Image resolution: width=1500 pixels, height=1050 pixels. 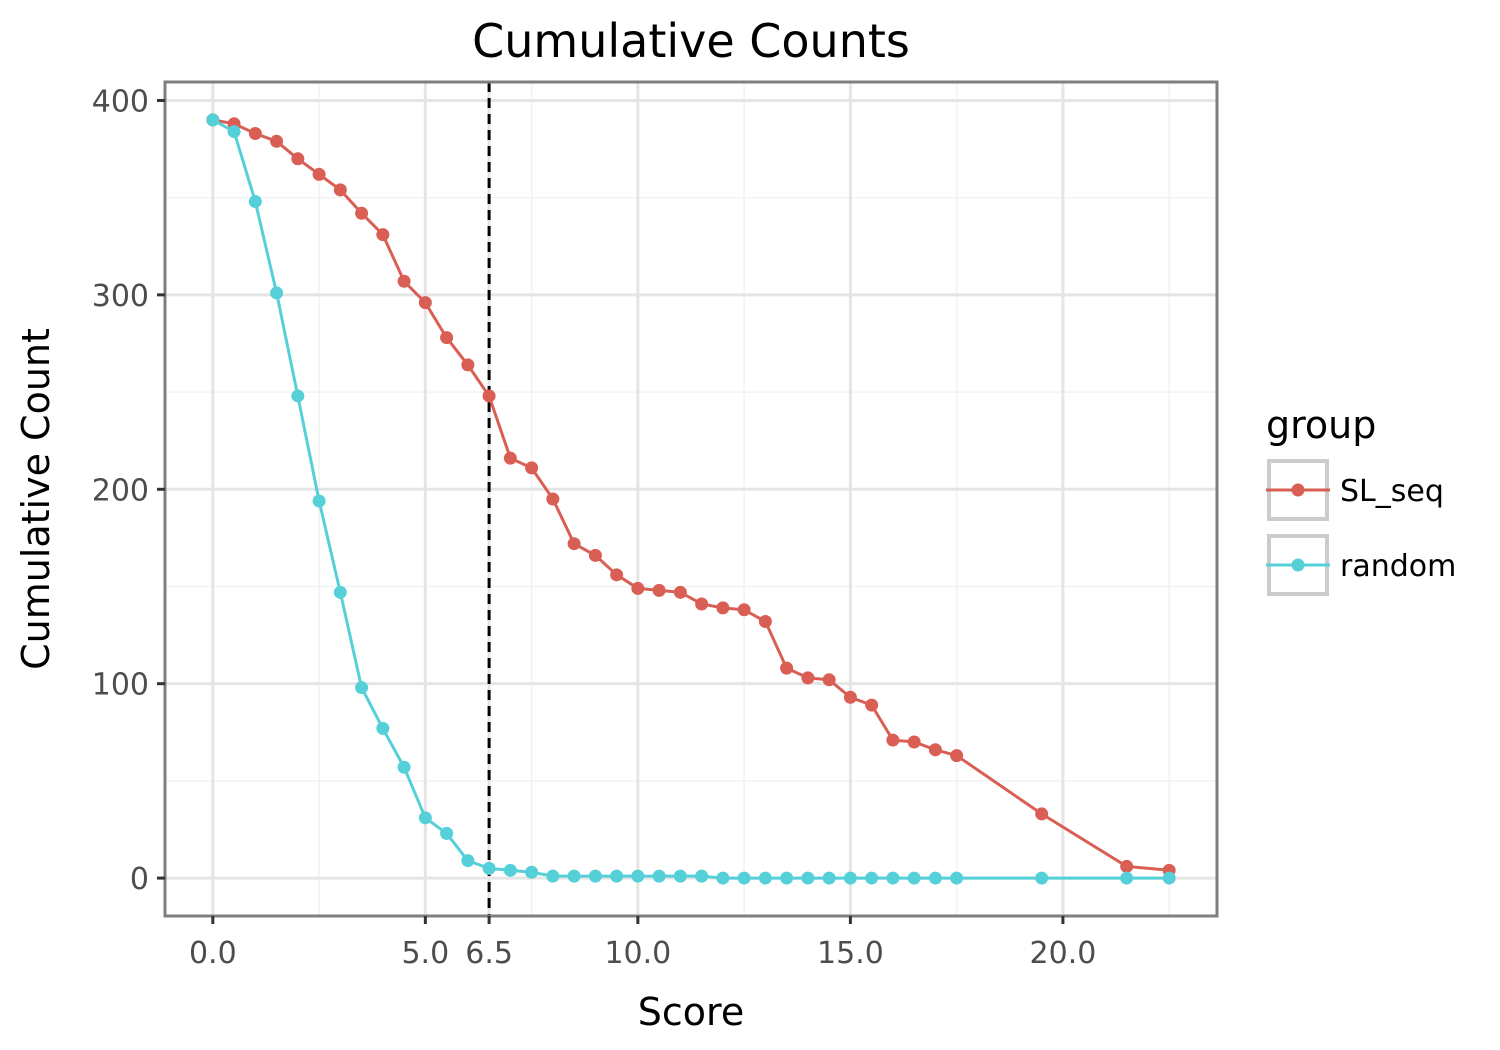 I want to click on y-tick-label: 200, so click(x=120, y=490).